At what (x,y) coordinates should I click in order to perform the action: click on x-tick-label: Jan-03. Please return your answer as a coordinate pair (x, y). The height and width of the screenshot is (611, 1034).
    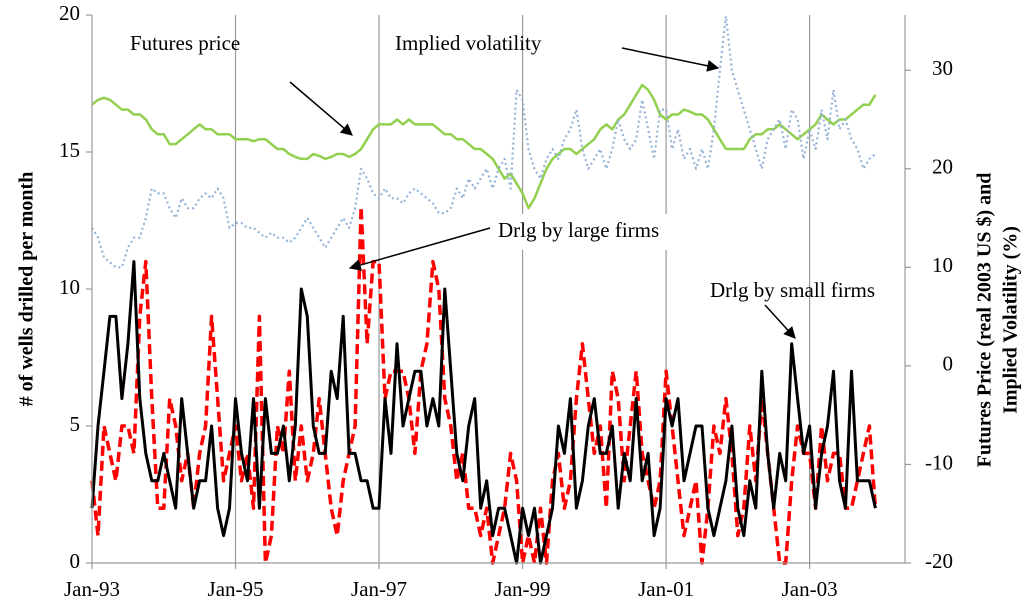
    Looking at the image, I should click on (810, 589).